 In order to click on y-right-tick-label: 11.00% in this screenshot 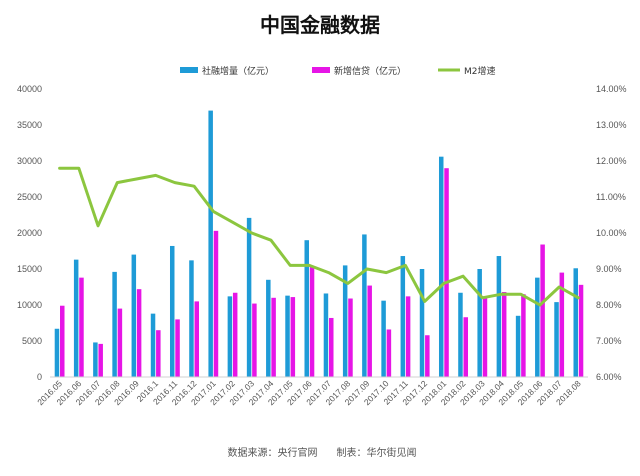, I will do `click(611, 197)`.